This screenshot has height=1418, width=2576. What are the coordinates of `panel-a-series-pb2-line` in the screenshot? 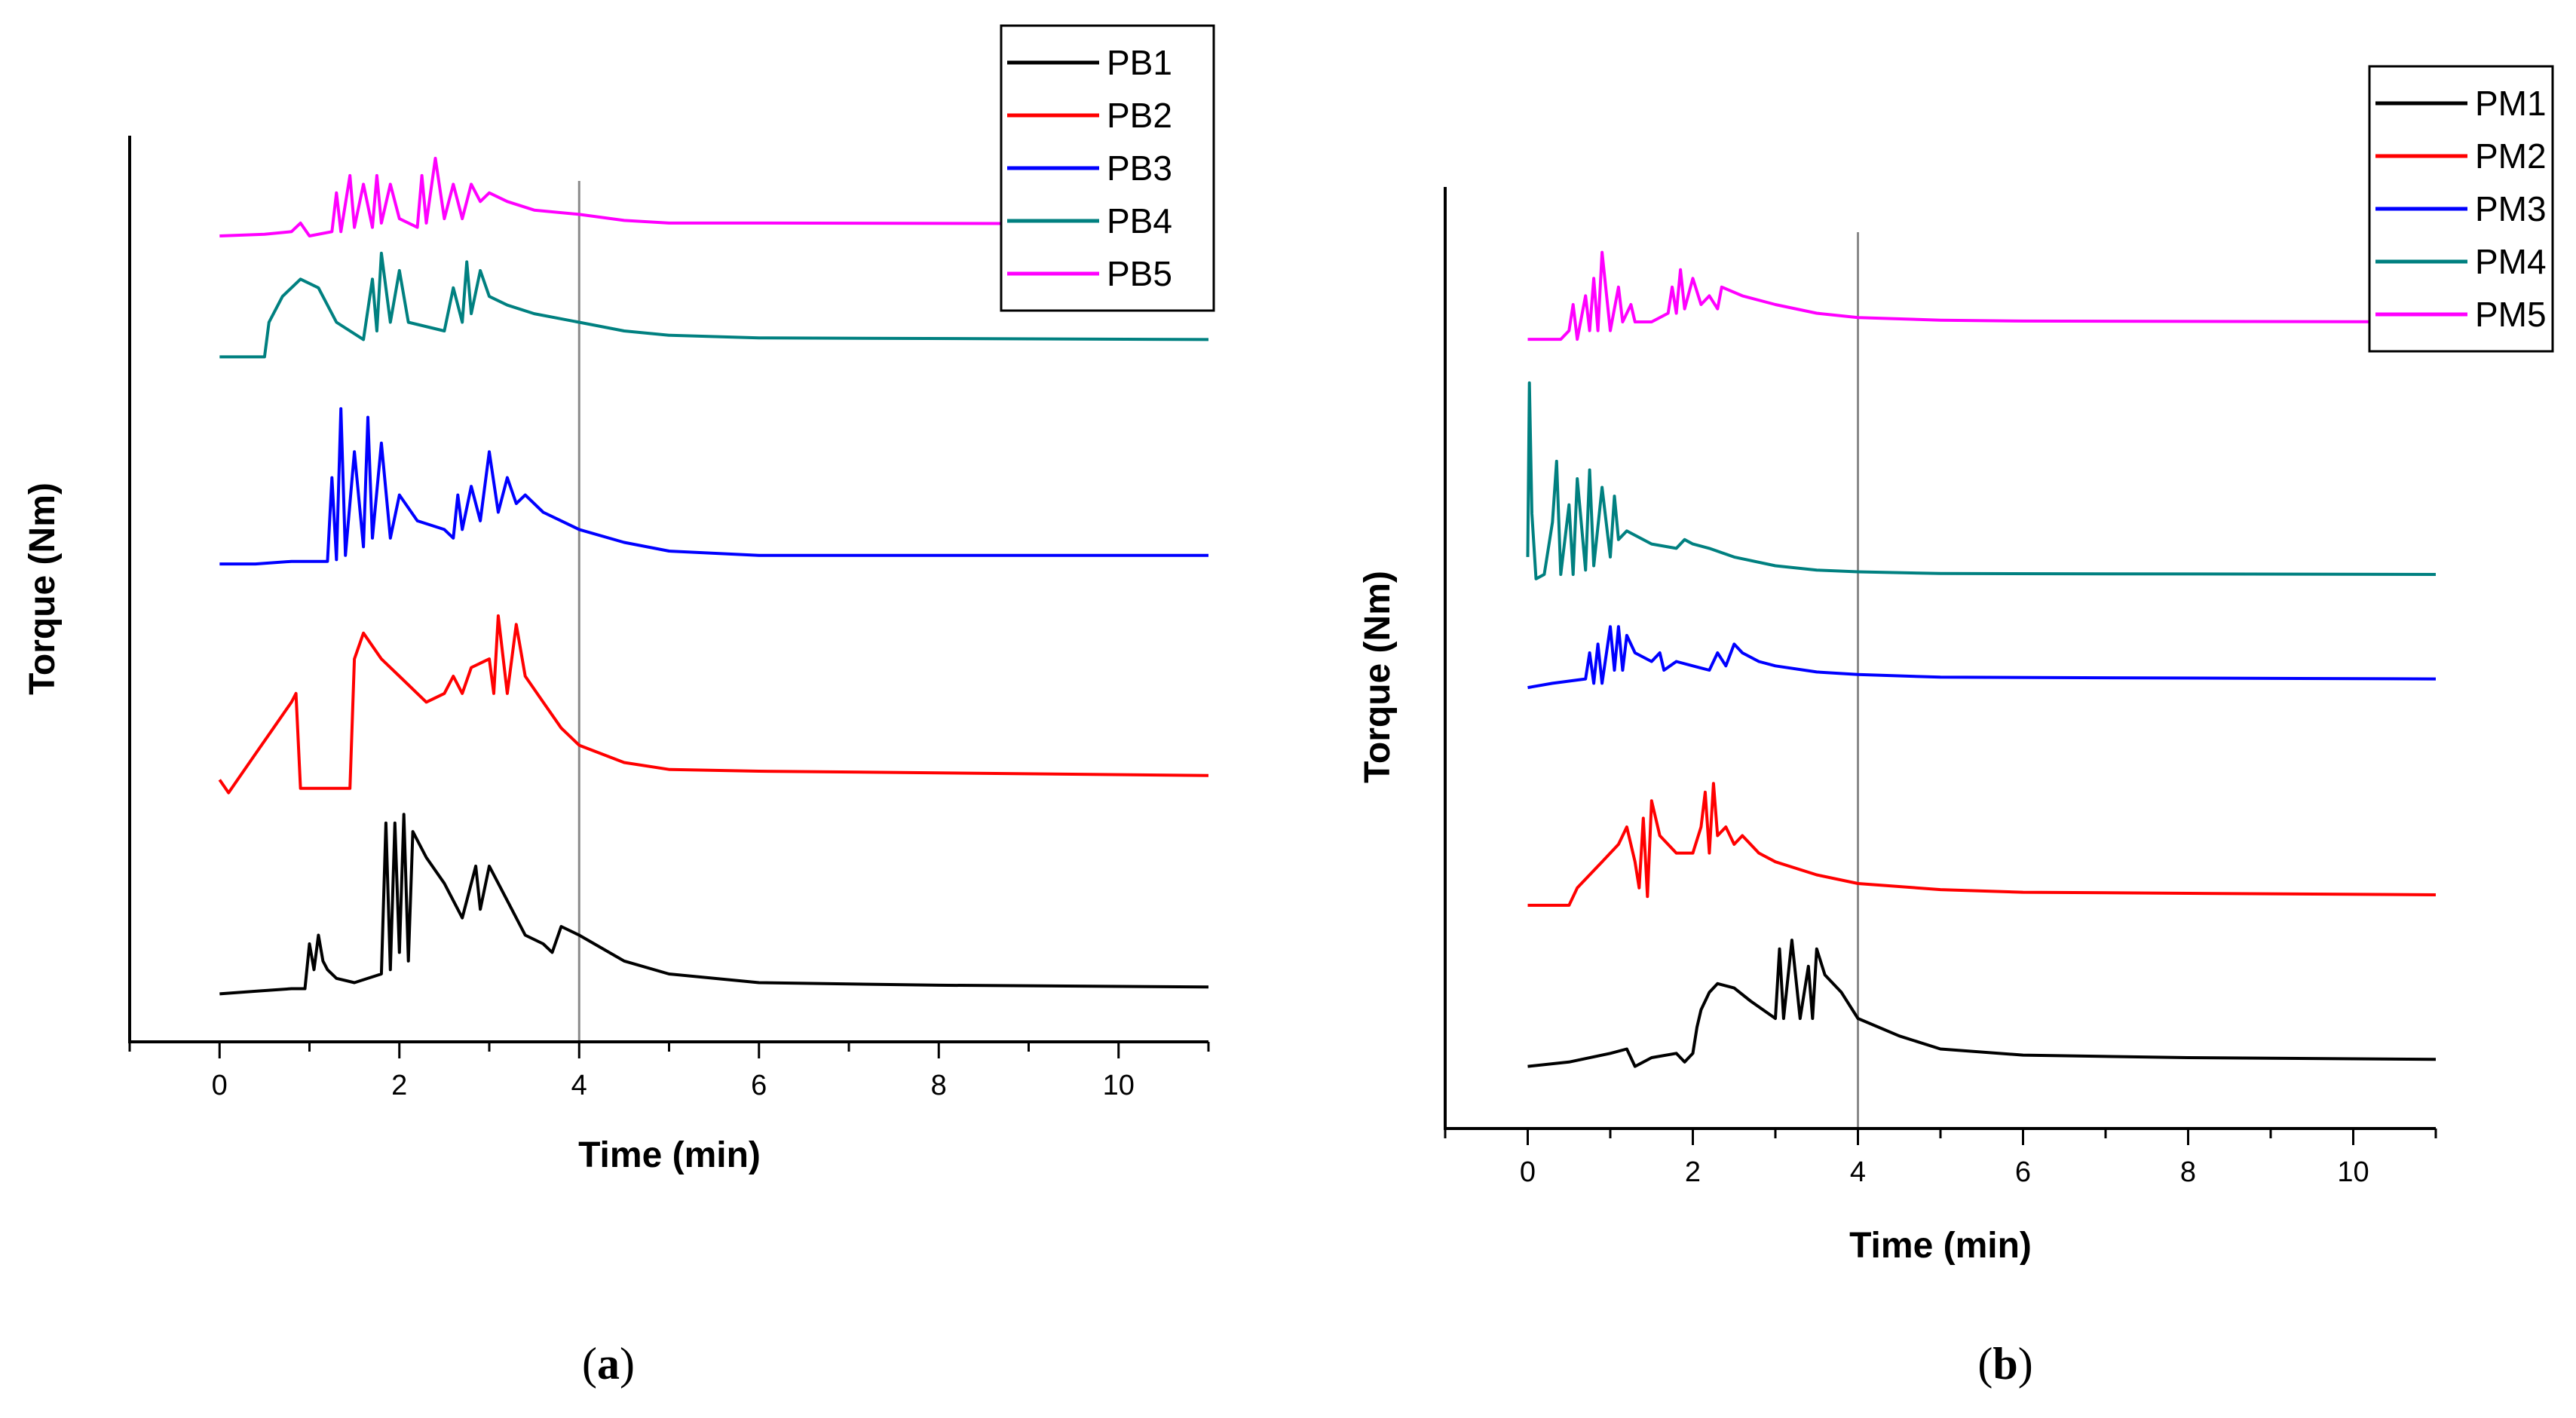 It's located at (713, 704).